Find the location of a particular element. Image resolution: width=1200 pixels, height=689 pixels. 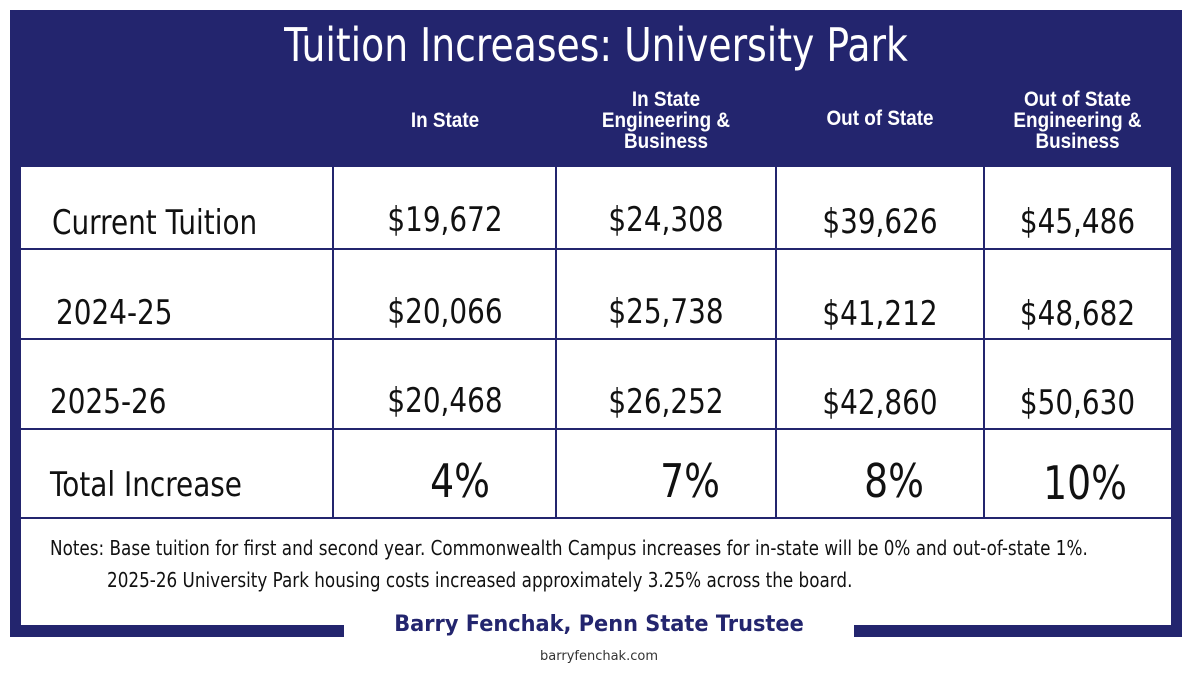

table-cell: $19,672 is located at coordinates (445, 220).